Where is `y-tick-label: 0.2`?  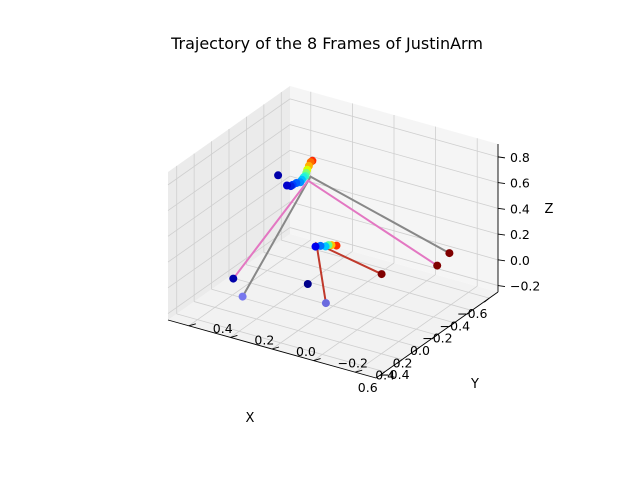
y-tick-label: 0.2 is located at coordinates (264, 339).